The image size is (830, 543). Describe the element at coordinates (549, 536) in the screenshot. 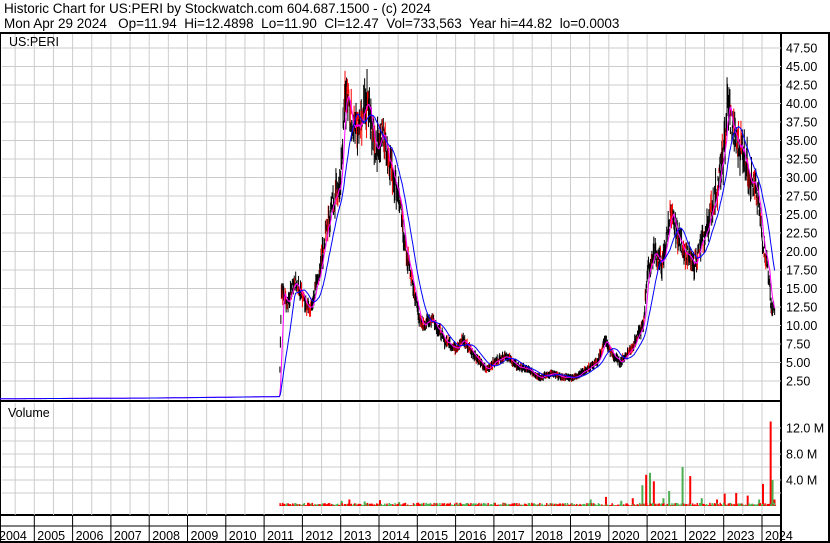

I see `x-tick-label: 2018` at that location.